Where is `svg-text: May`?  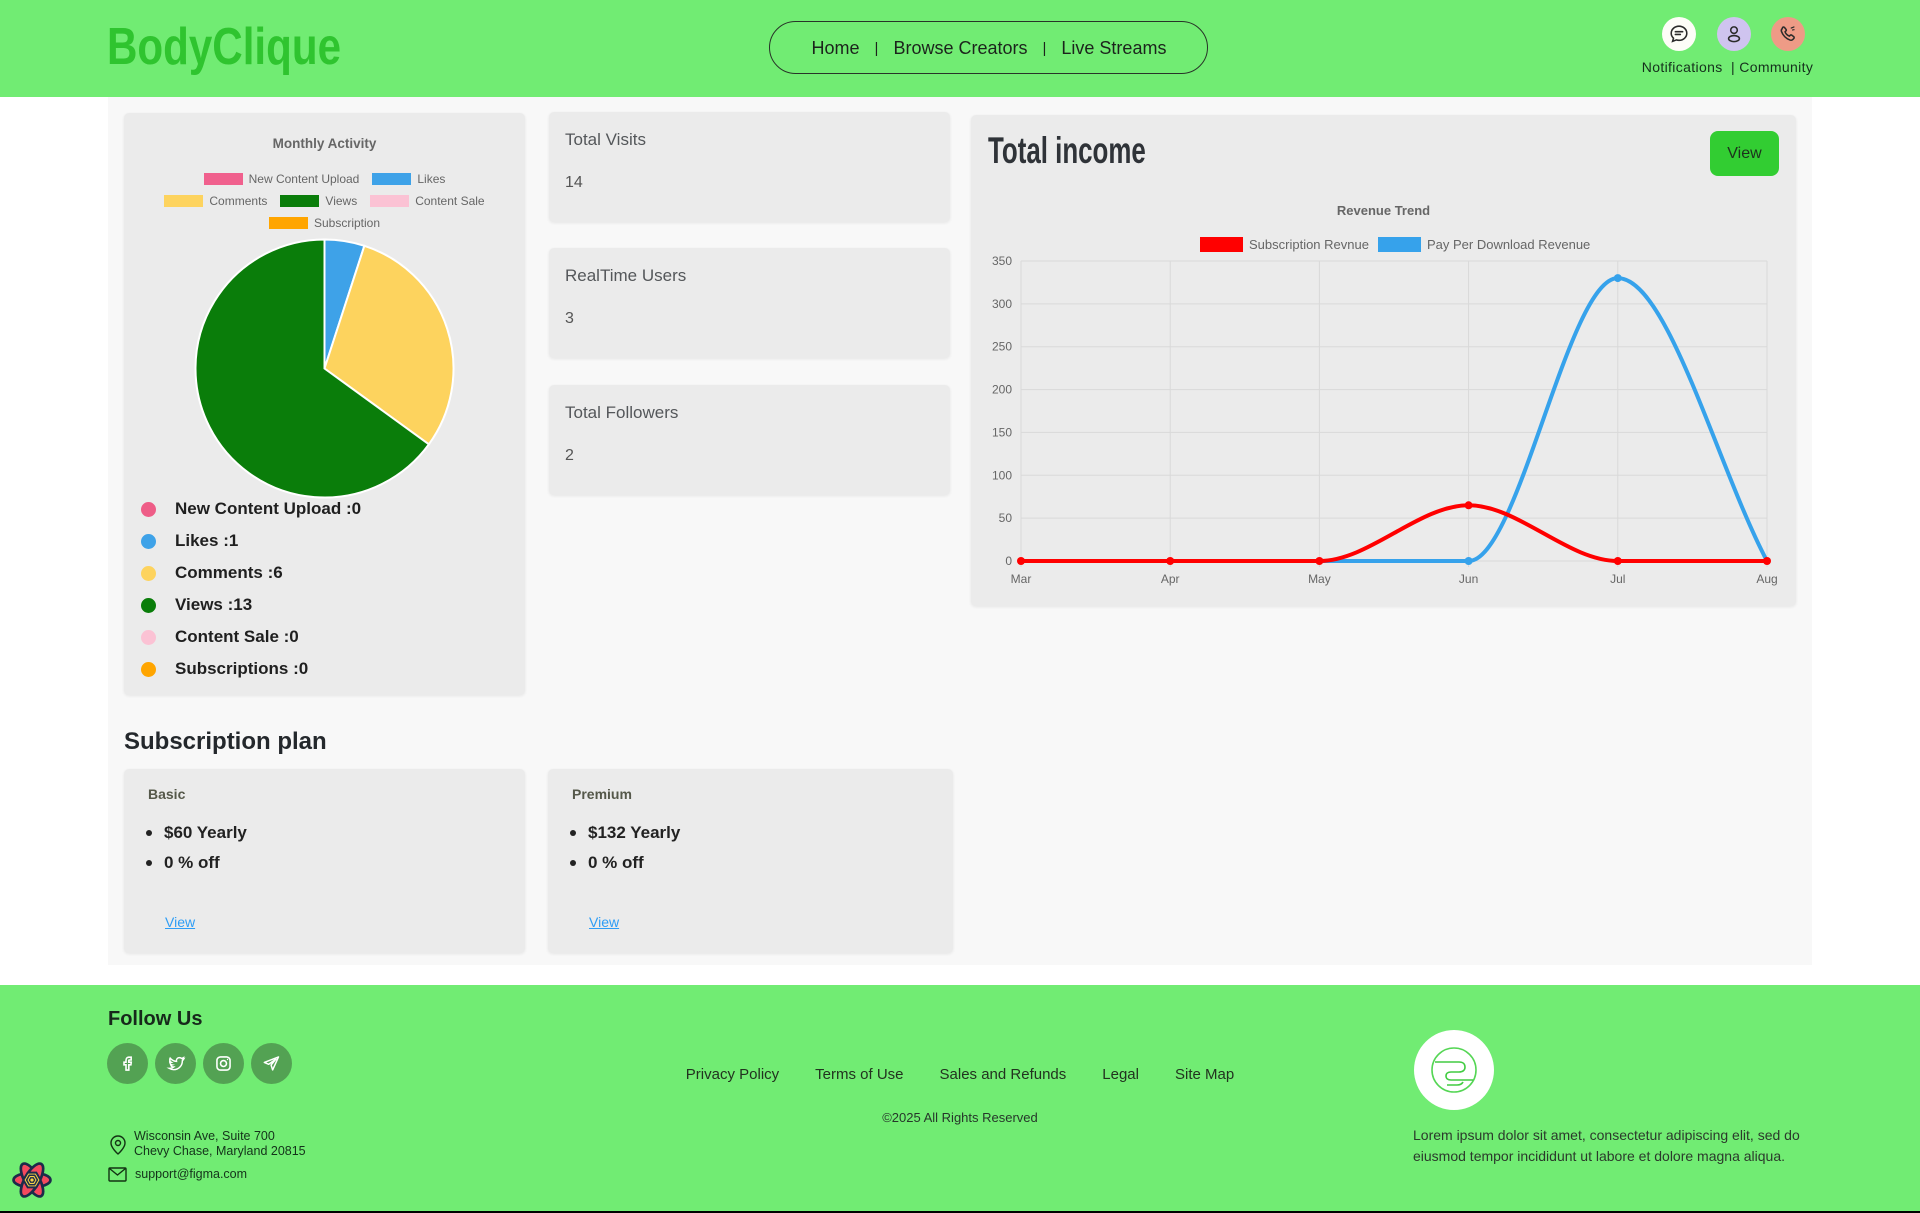
svg-text: May is located at coordinates (1319, 579).